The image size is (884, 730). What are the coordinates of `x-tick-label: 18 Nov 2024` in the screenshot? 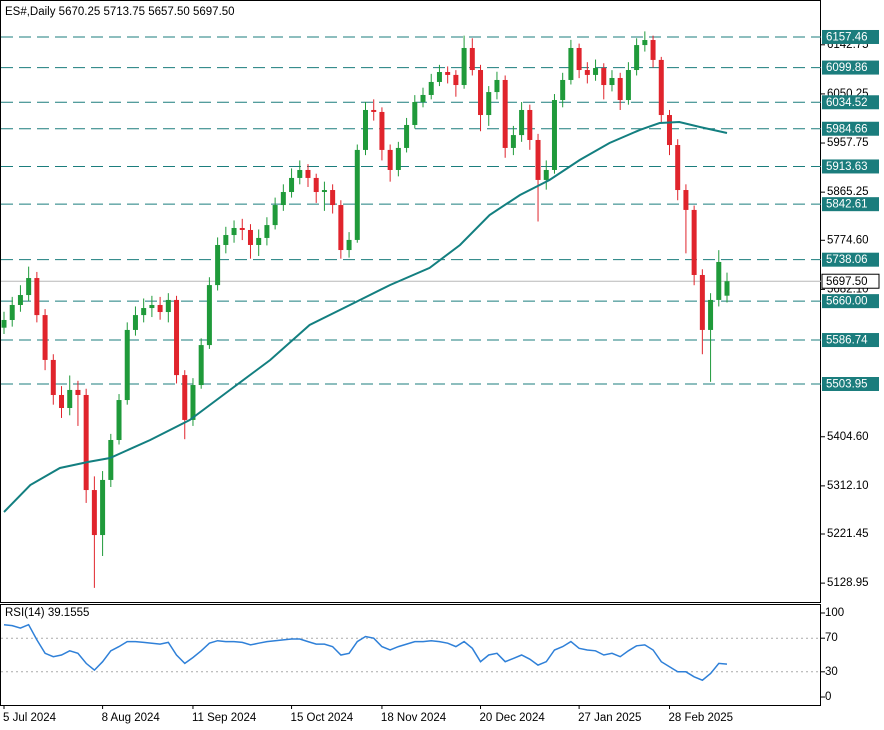 It's located at (414, 718).